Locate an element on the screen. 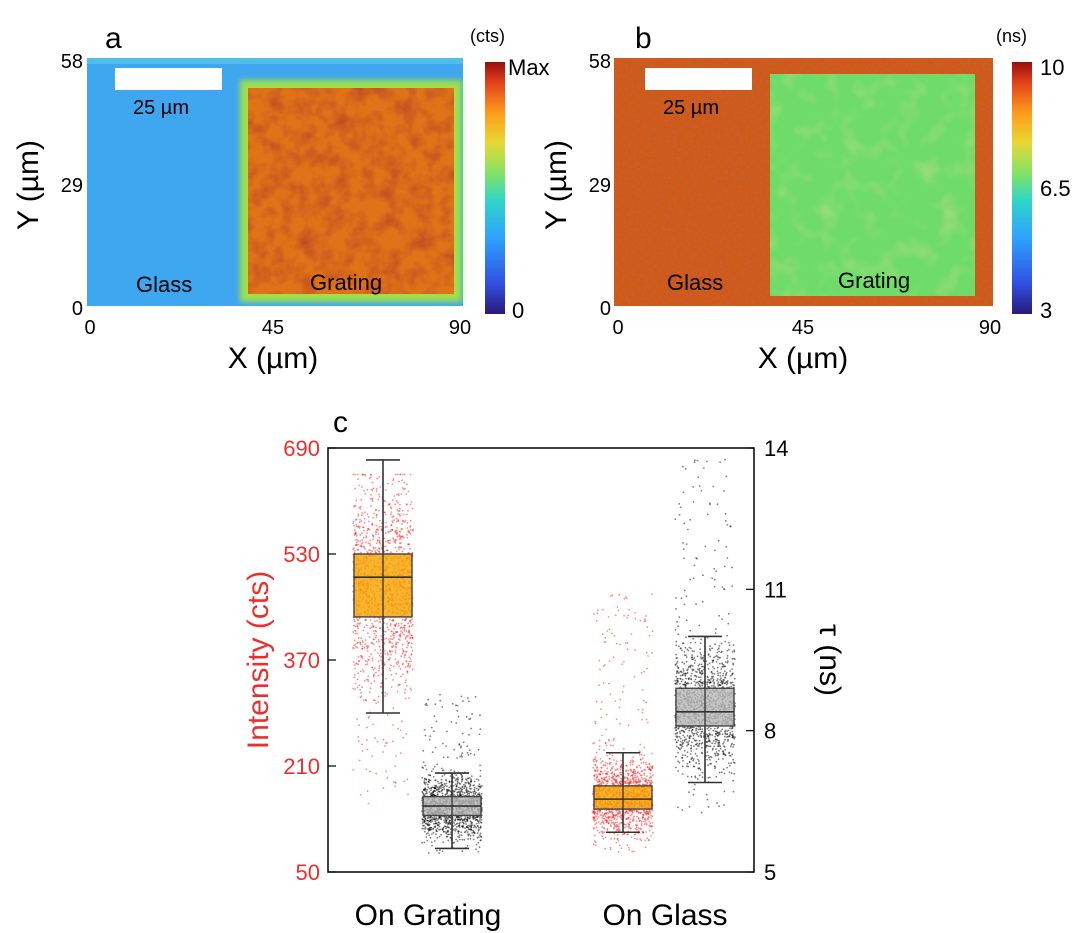 This screenshot has width=1087, height=933. panel-a-colorbar-tick: Max is located at coordinates (529, 67).